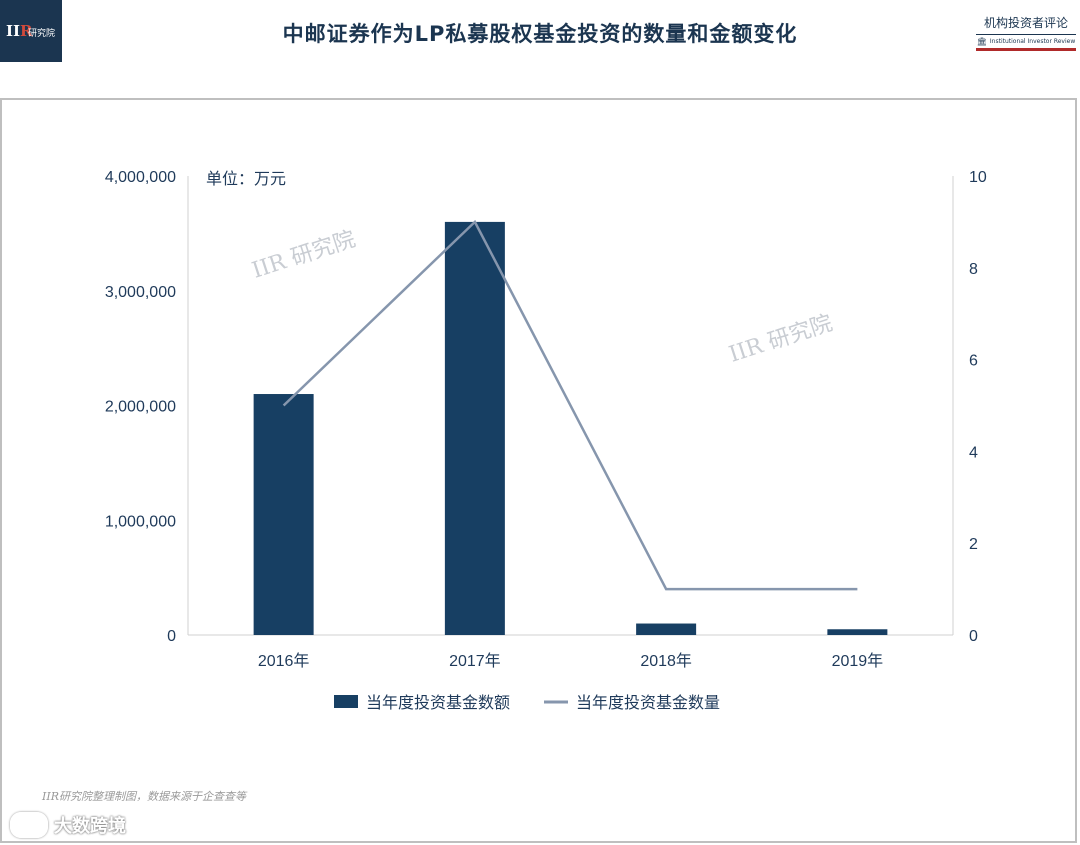 Image resolution: width=1080 pixels, height=845 pixels. Describe the element at coordinates (346, 701) in the screenshot. I see `legend-swatch-bar` at that location.